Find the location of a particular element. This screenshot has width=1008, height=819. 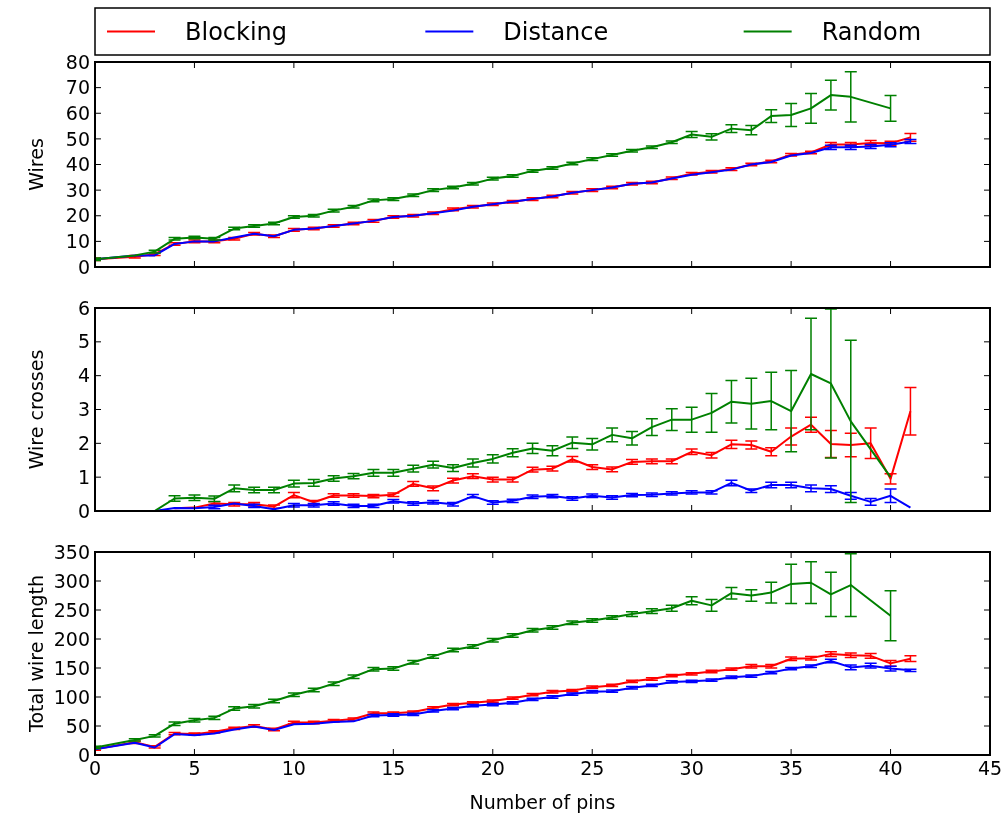

x-tick-label: 5 is located at coordinates (194, 768).